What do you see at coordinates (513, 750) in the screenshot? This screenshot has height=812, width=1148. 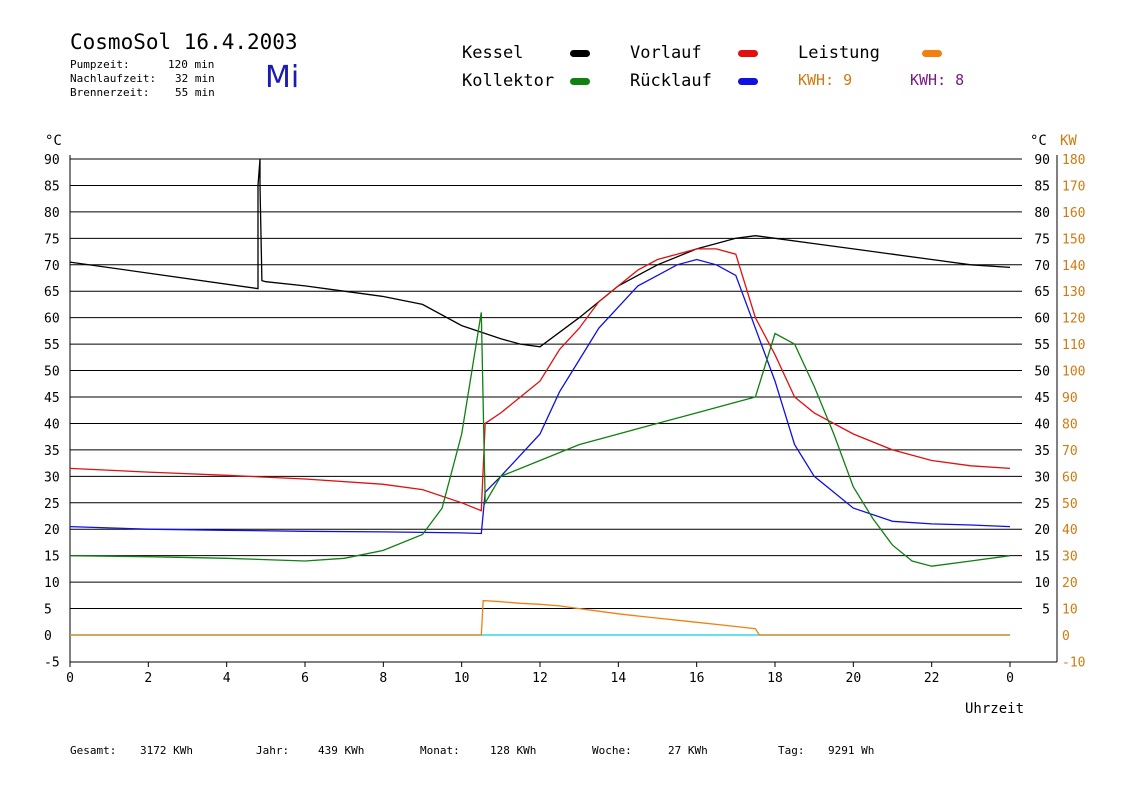 I see `footer-monat-value: 128 KWh` at bounding box center [513, 750].